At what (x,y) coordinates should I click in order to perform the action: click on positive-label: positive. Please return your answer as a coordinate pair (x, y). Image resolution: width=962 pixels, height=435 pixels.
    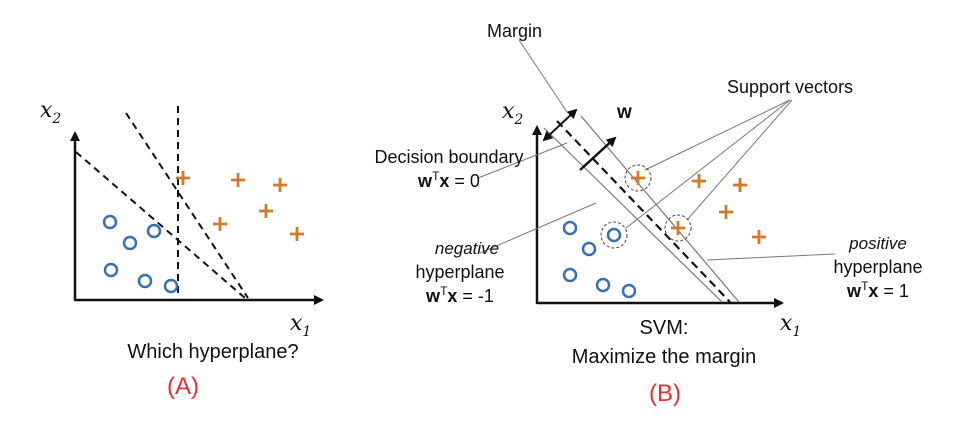
    Looking at the image, I should click on (877, 243).